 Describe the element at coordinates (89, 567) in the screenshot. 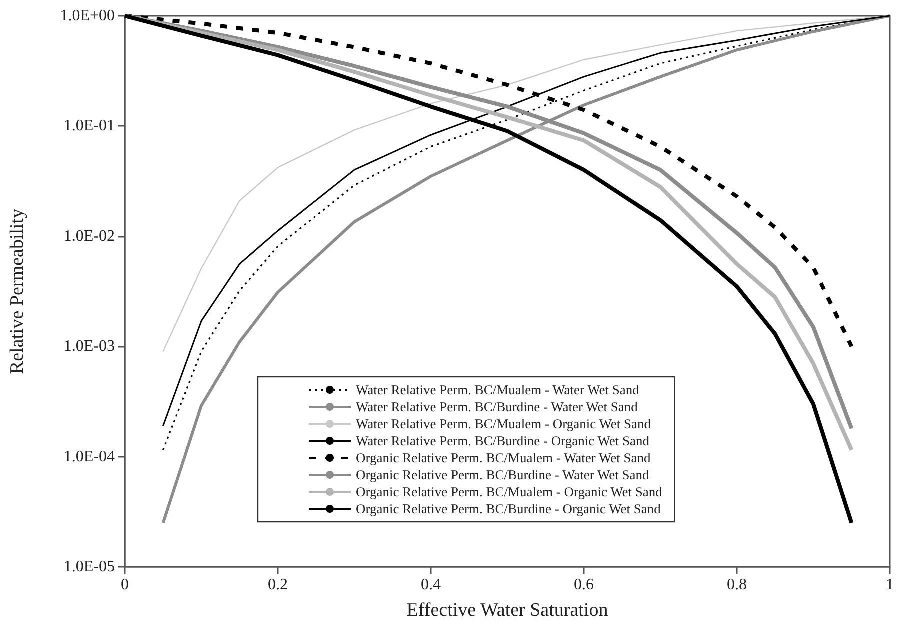

I see `y-tick-label: 1.0E-05` at that location.